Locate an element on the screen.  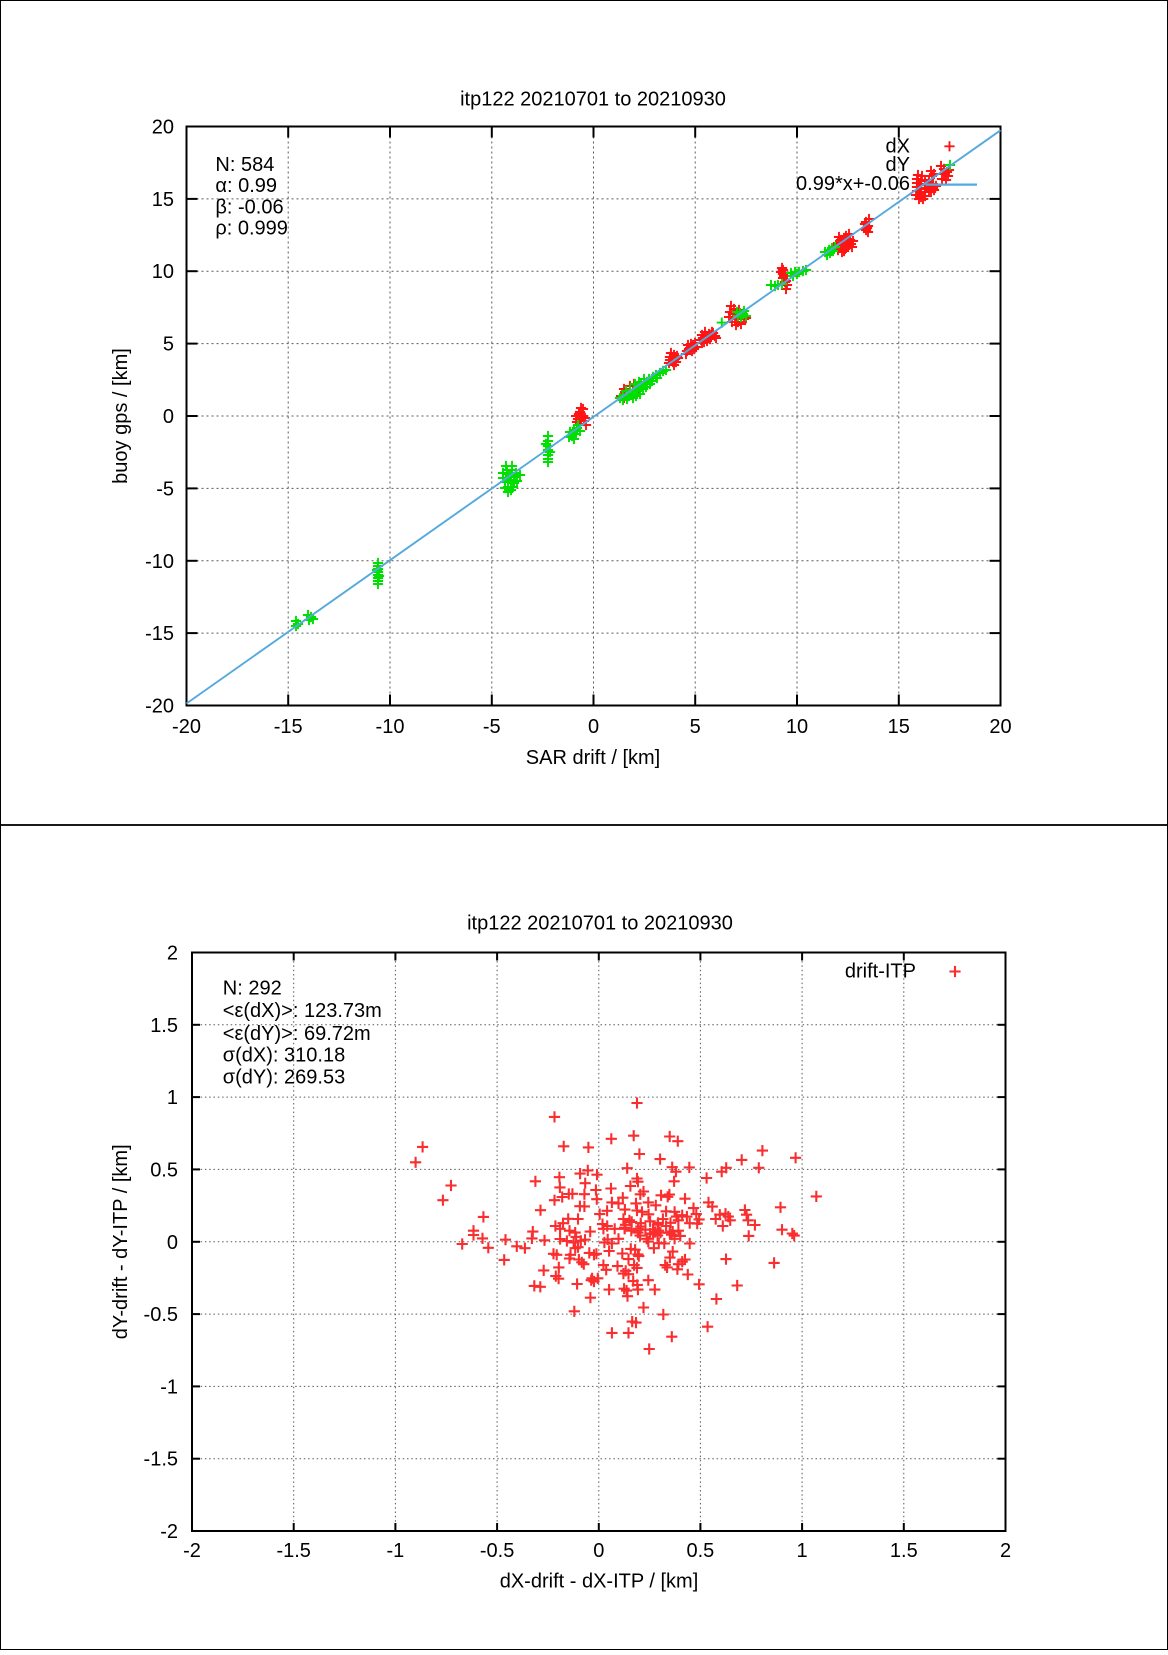
svg-text: σ(dY): 269.53 is located at coordinates (284, 1078).